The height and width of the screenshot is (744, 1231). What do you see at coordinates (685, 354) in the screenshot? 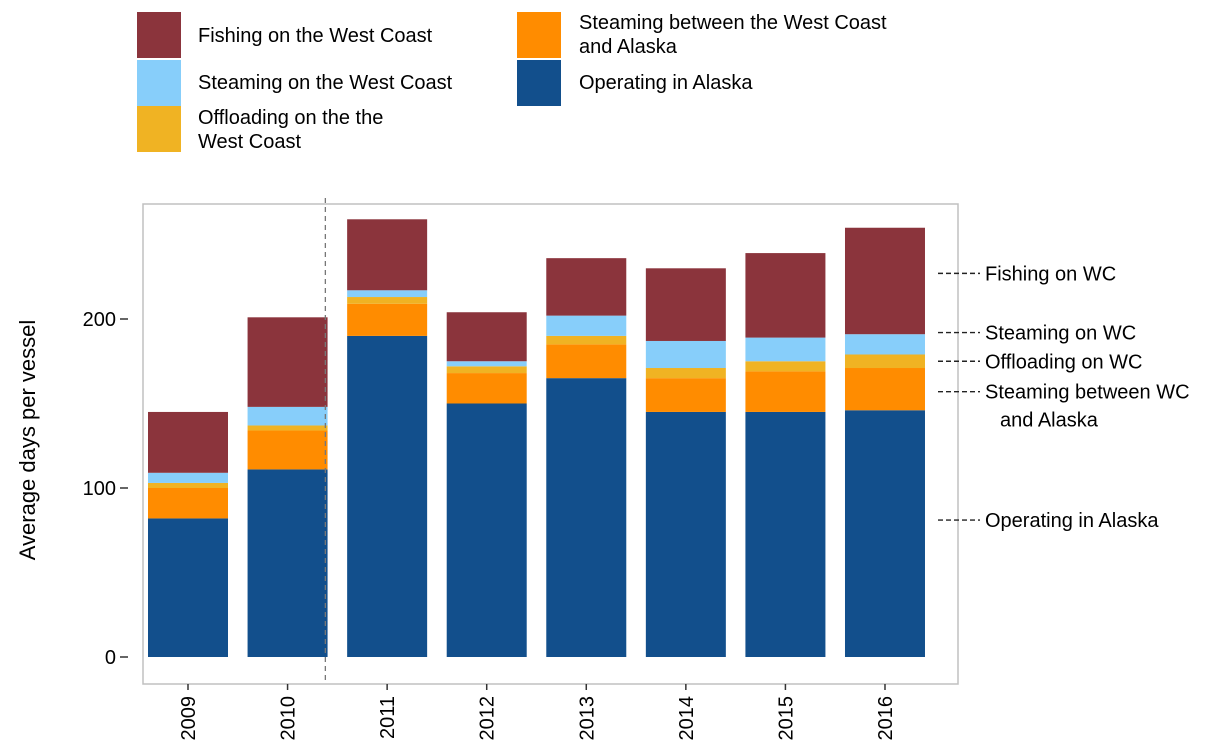
I see `bar-2014-steaming-on-the-west-coast` at bounding box center [685, 354].